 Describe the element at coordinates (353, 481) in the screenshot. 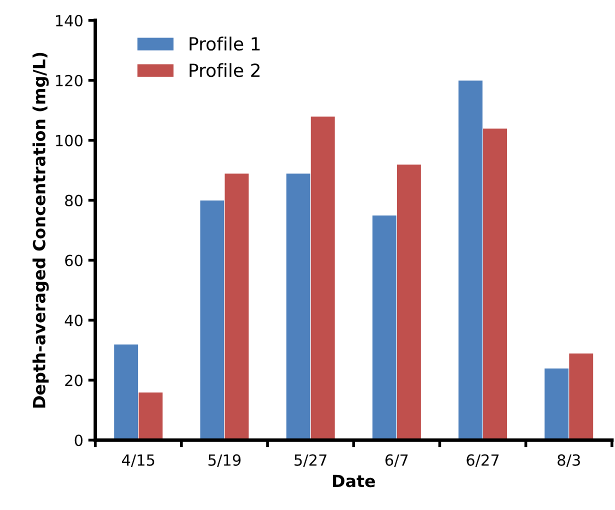

I see `x-axis-title: Date` at that location.